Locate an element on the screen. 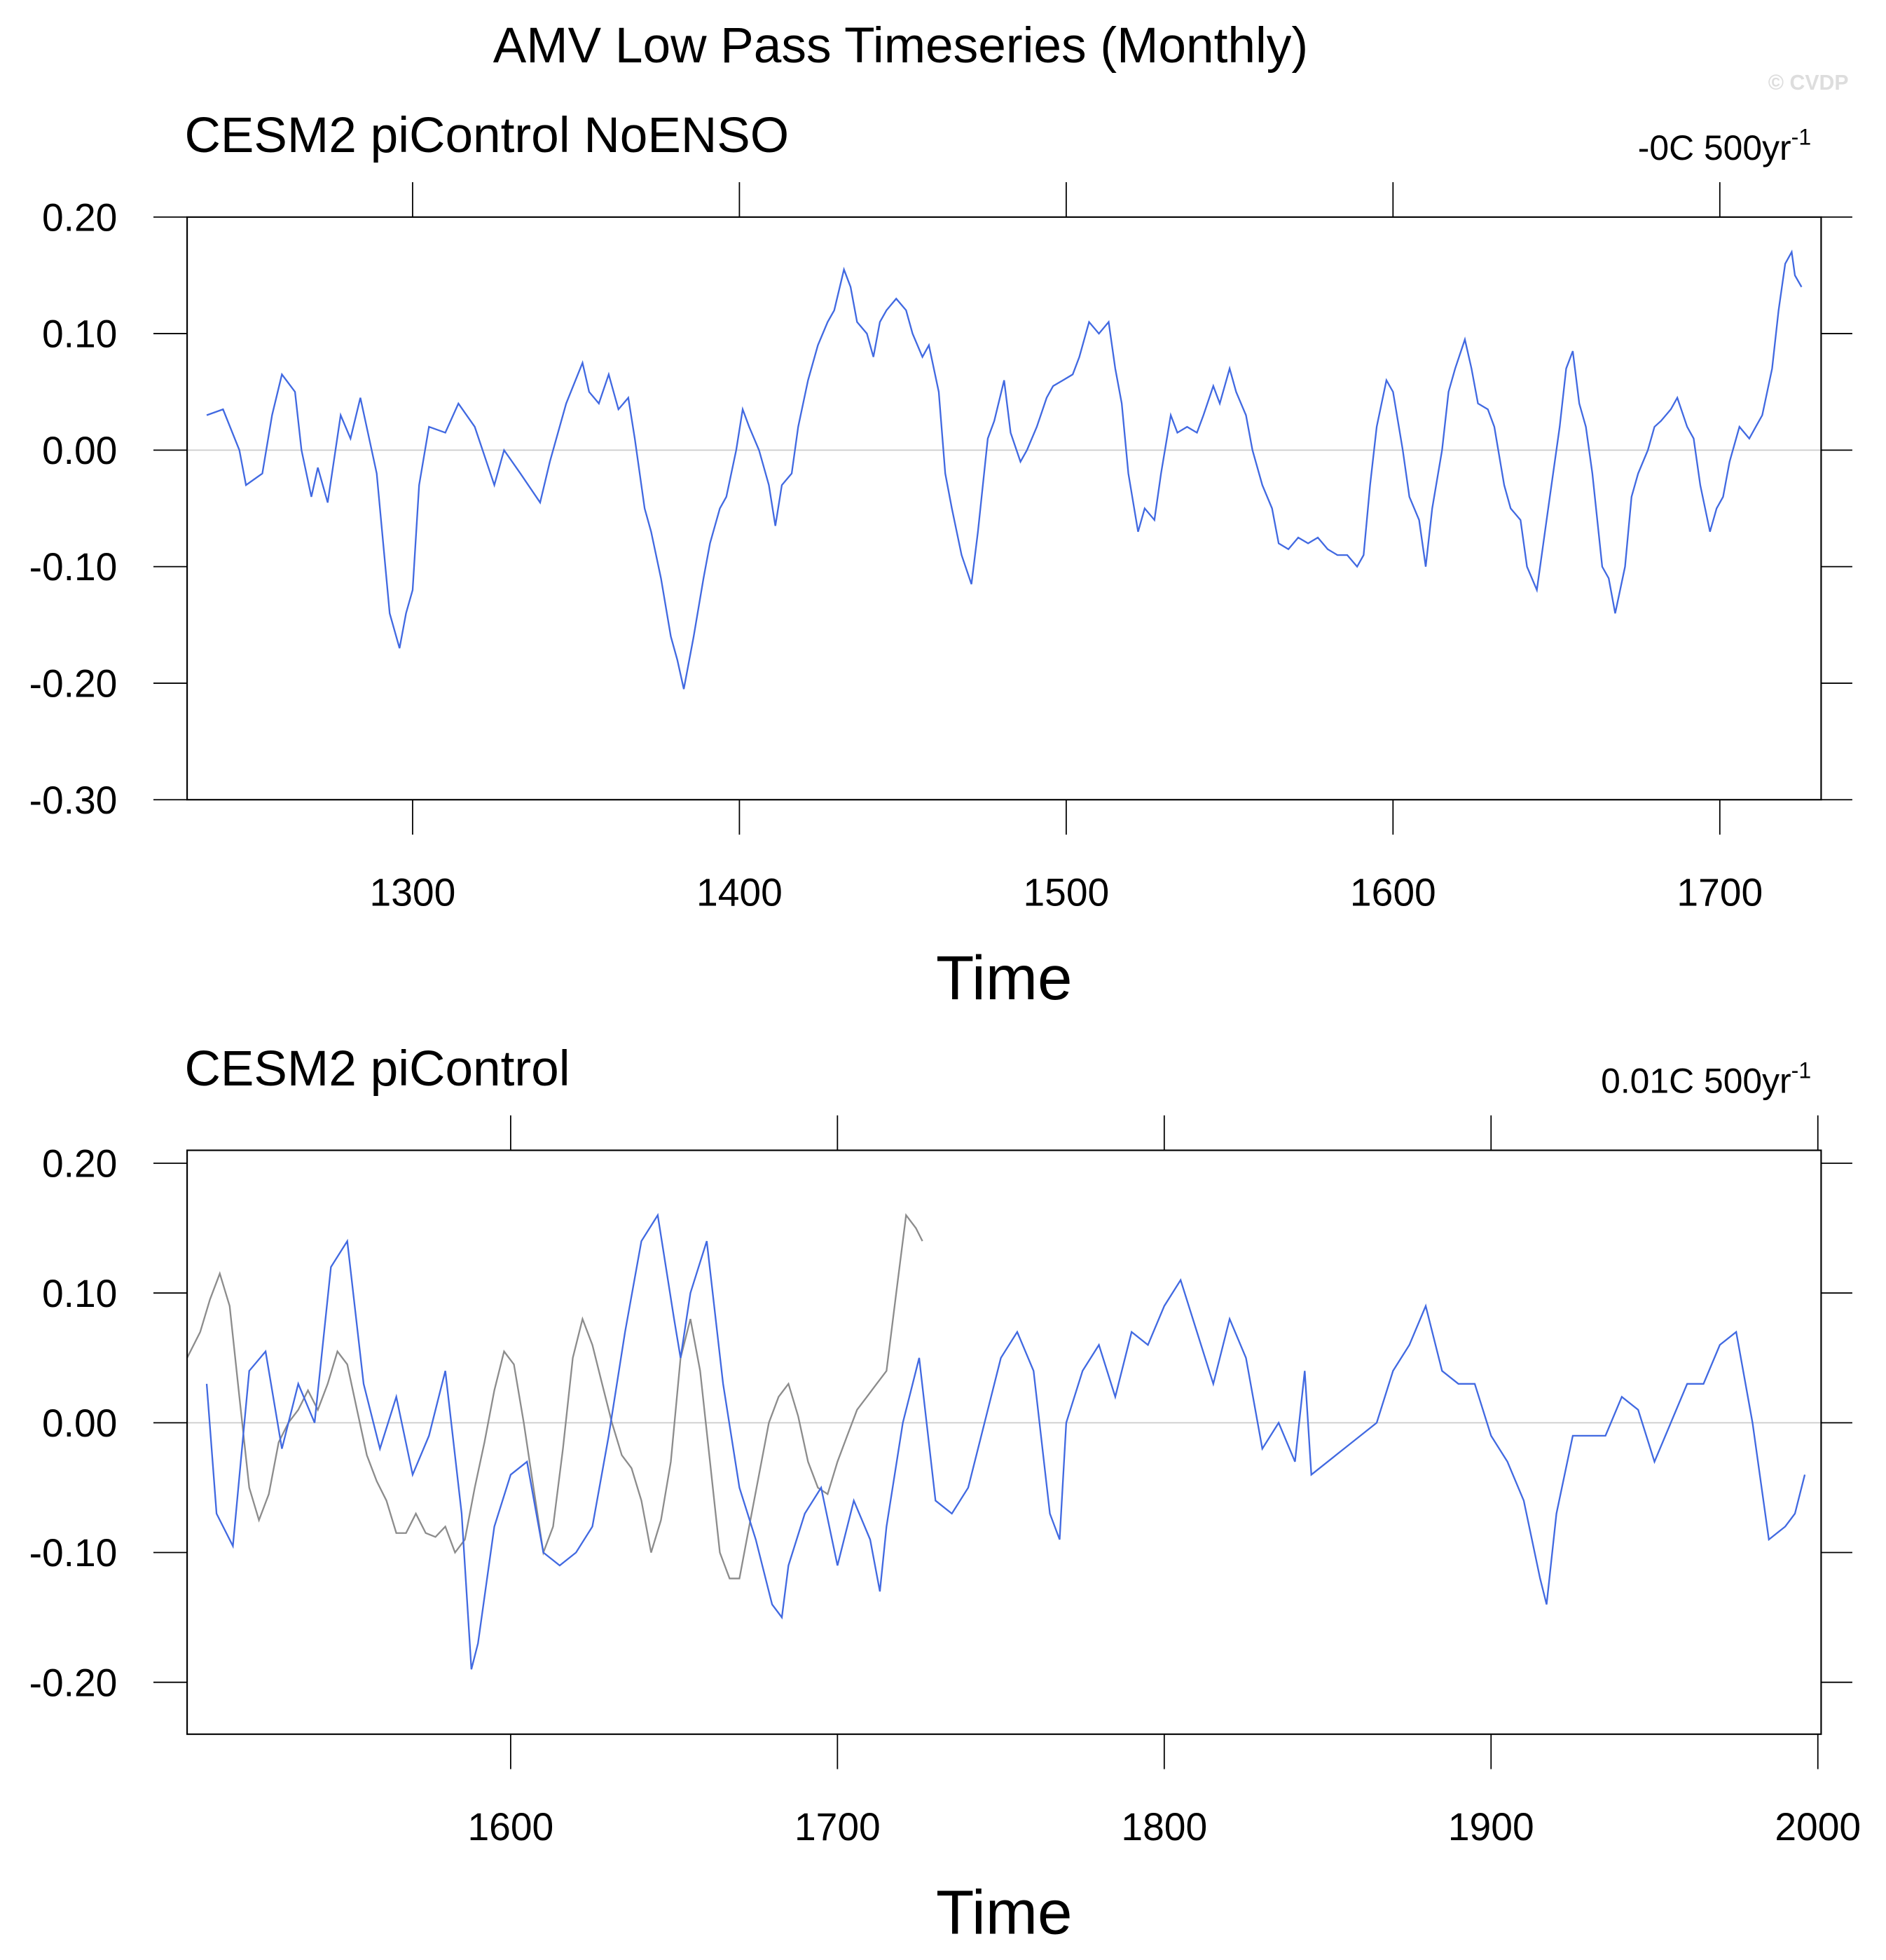 Image resolution: width=1886 pixels, height=1960 pixels. trend: -0C 500yr-1 is located at coordinates (1724, 146).